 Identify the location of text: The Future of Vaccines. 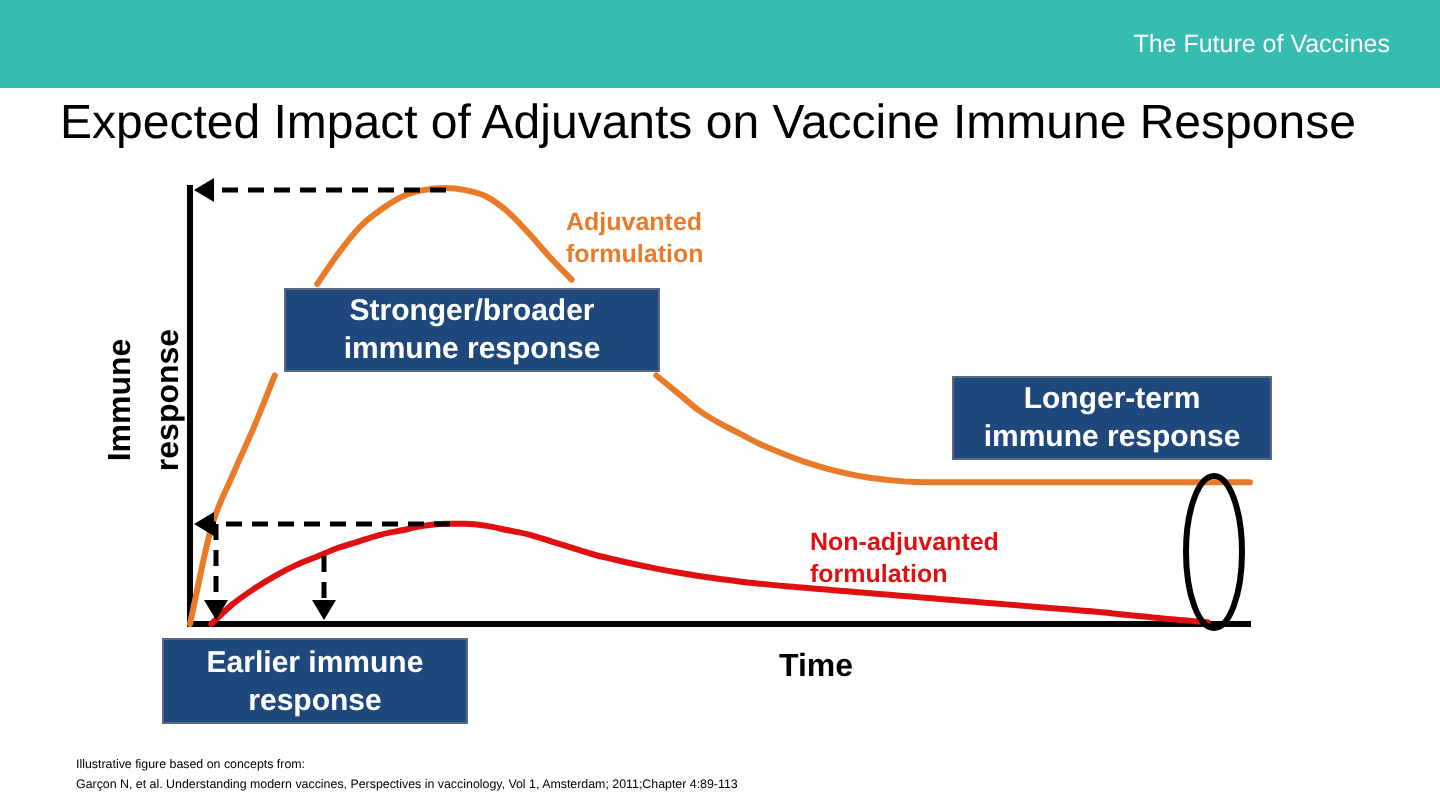
(1261, 44).